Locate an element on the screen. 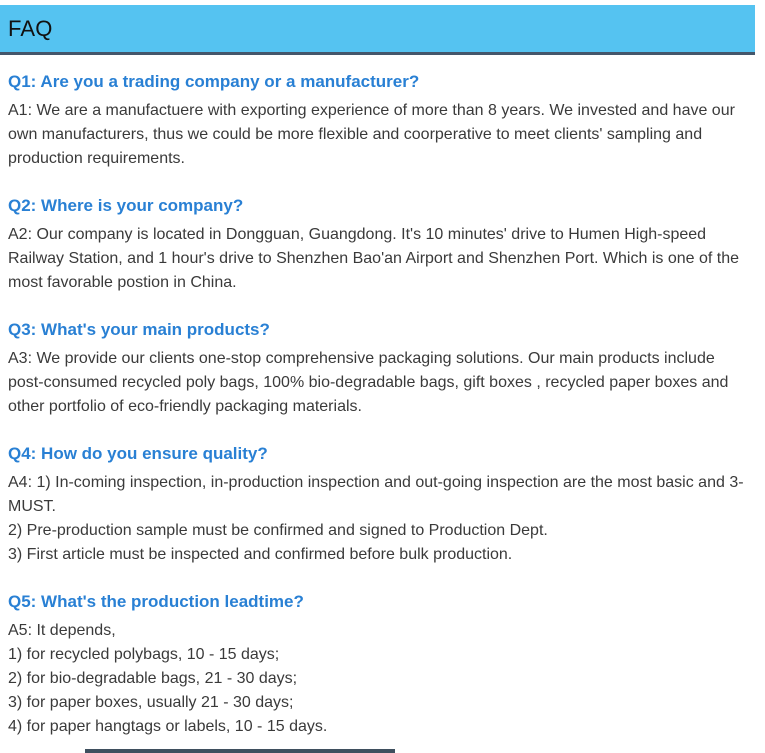 The width and height of the screenshot is (765, 753). faq-answer-line: A5: It depends, is located at coordinates (62, 630).